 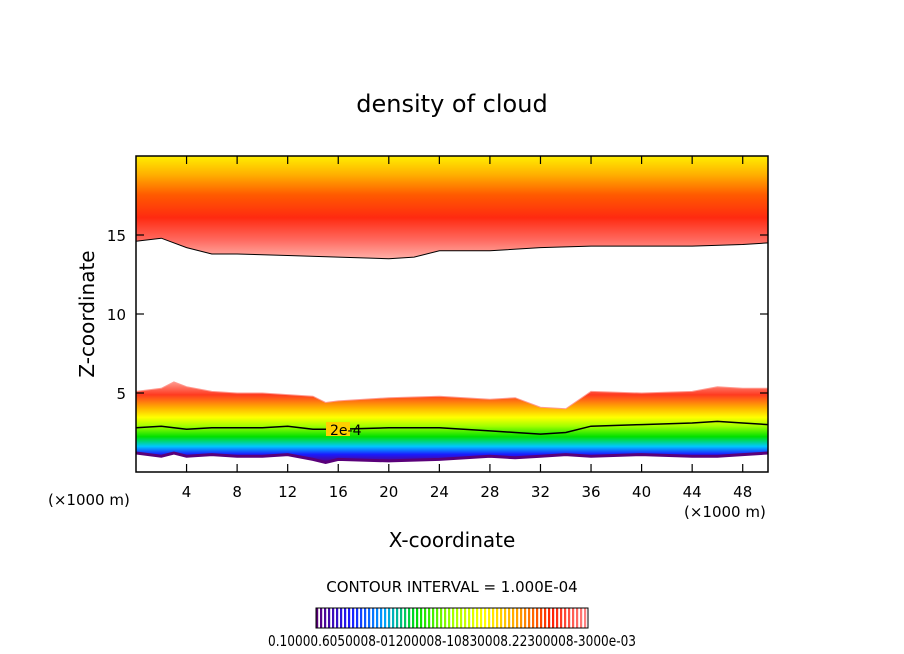 What do you see at coordinates (116, 315) in the screenshot?
I see `y-tick-label: 10` at bounding box center [116, 315].